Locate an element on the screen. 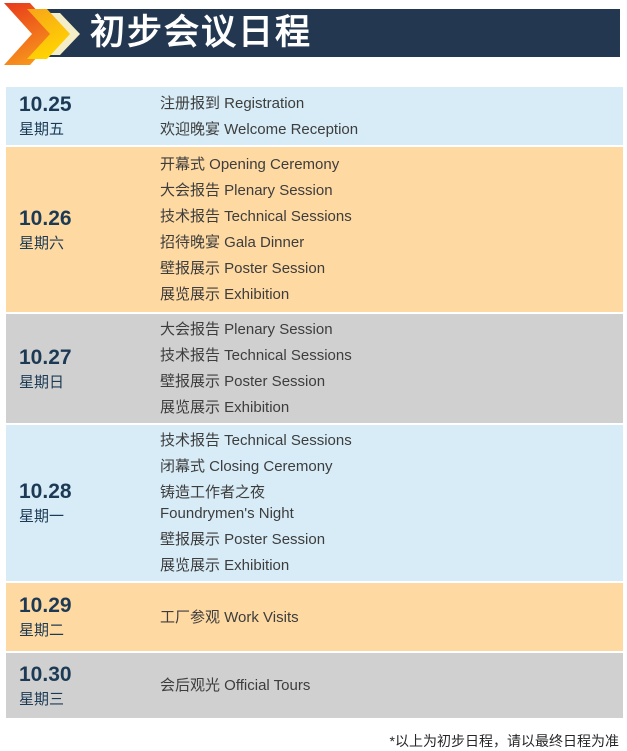  event-list: 工厂参观 Work Visits is located at coordinates (391, 617).